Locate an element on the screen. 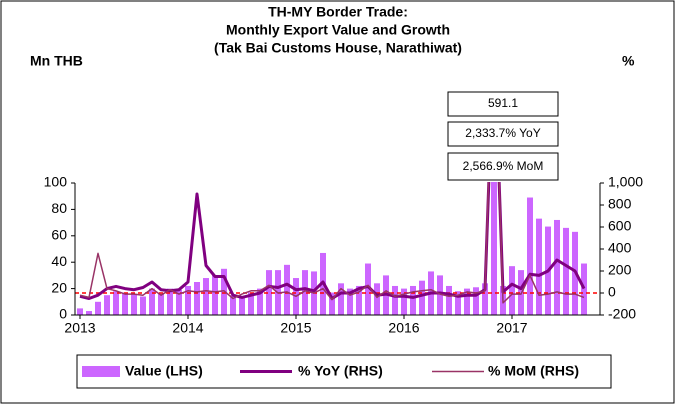 Image resolution: width=675 pixels, height=404 pixels. y-tick-label: 20 is located at coordinates (59, 287).